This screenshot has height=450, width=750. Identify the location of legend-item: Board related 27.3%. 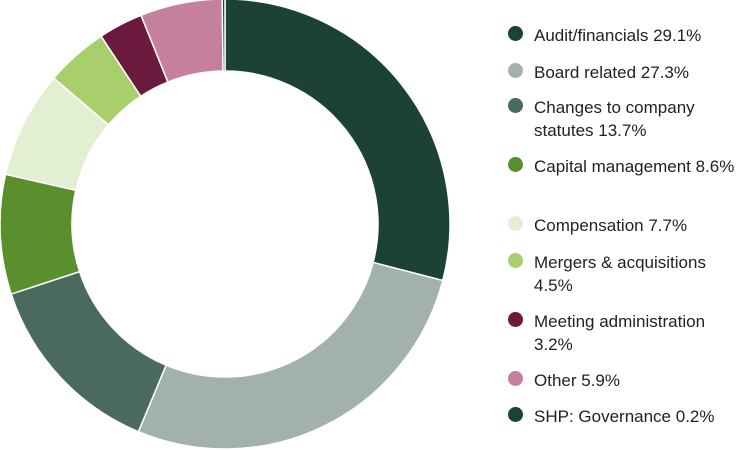
(628, 72).